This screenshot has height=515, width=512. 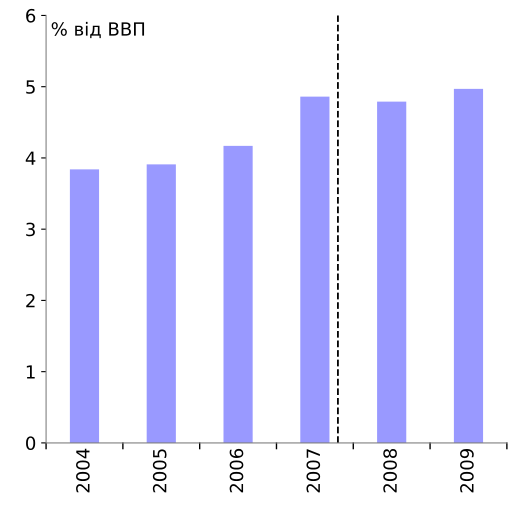 What do you see at coordinates (30, 87) in the screenshot?
I see `y-tick-label: 5` at bounding box center [30, 87].